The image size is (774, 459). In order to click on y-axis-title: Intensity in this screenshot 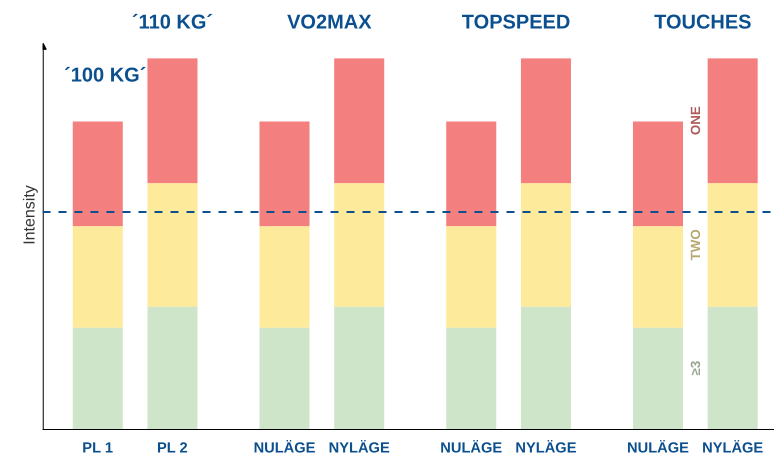, I will do `click(30, 215)`.